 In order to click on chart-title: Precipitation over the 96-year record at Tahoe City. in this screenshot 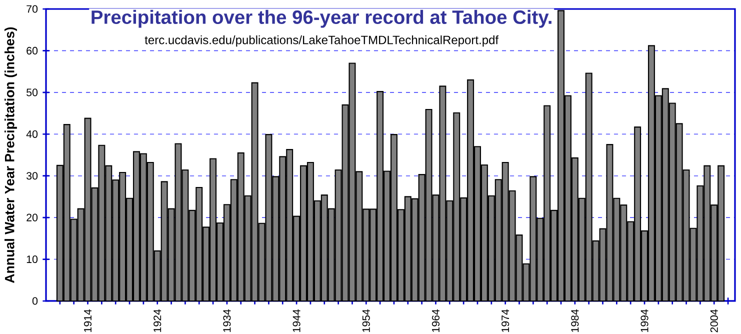, I will do `click(322, 19)`.